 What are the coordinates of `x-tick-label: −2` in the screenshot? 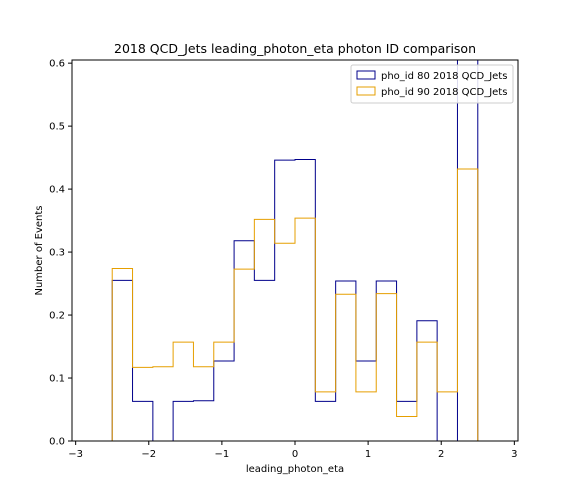 It's located at (148, 454).